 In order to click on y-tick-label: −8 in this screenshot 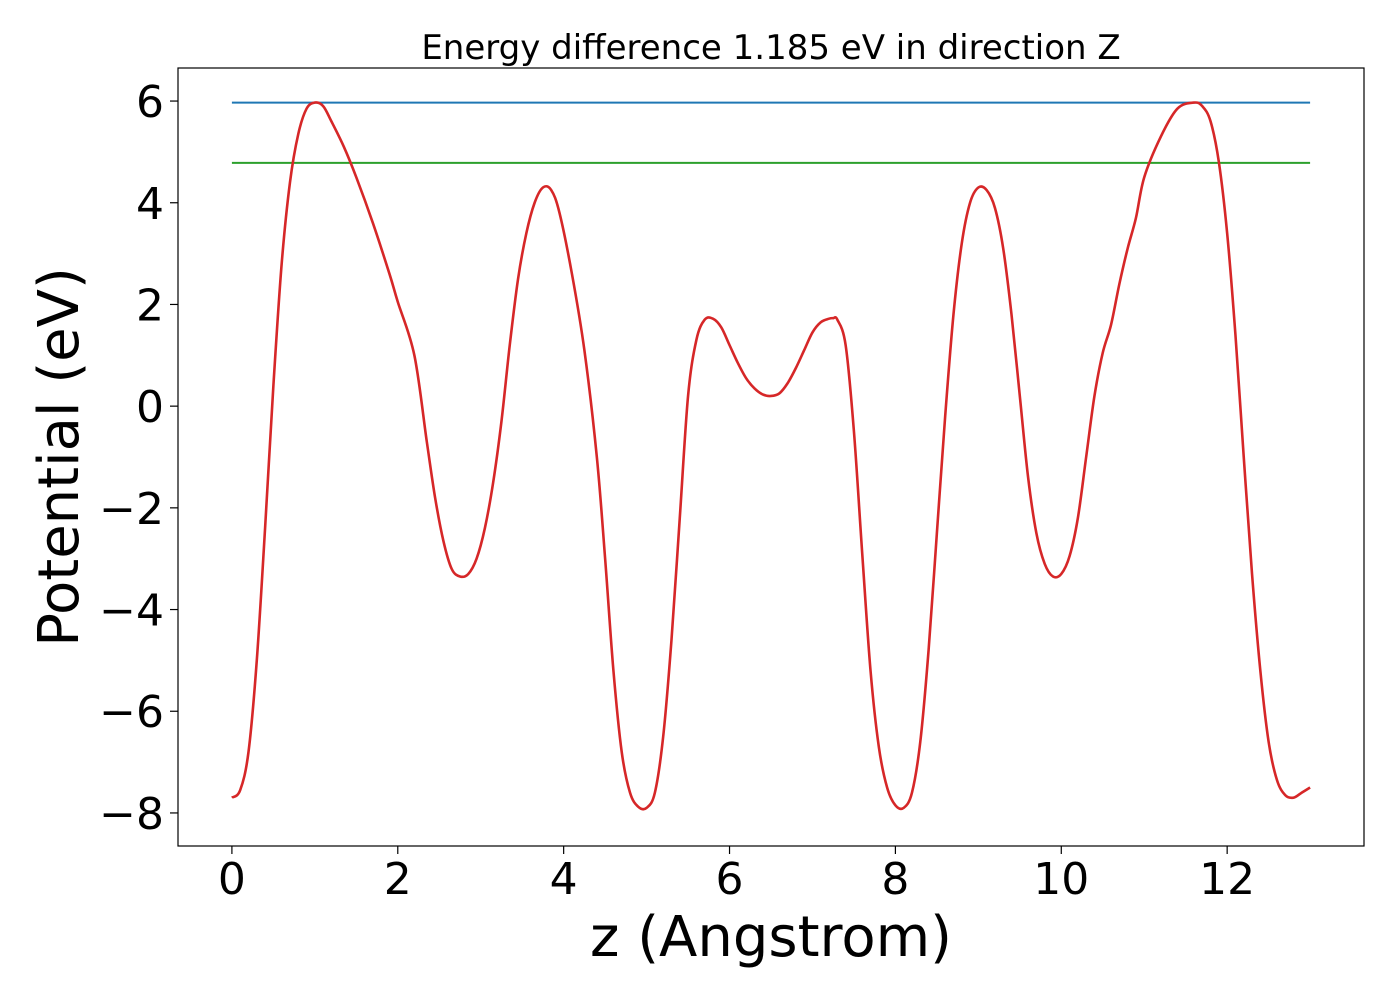, I will do `click(131, 814)`.